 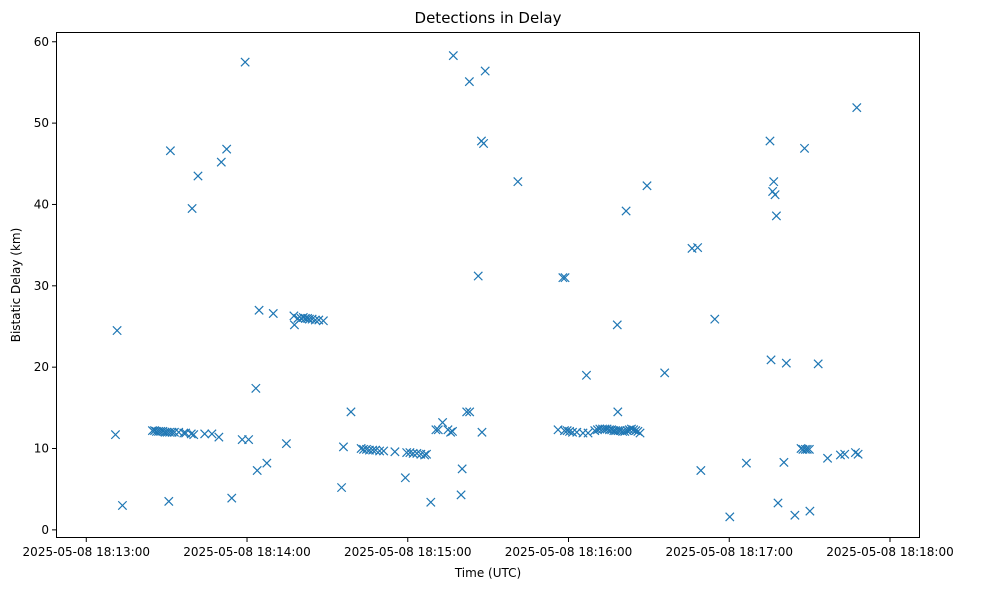 I want to click on y-tick-label: 0, so click(x=45, y=530).